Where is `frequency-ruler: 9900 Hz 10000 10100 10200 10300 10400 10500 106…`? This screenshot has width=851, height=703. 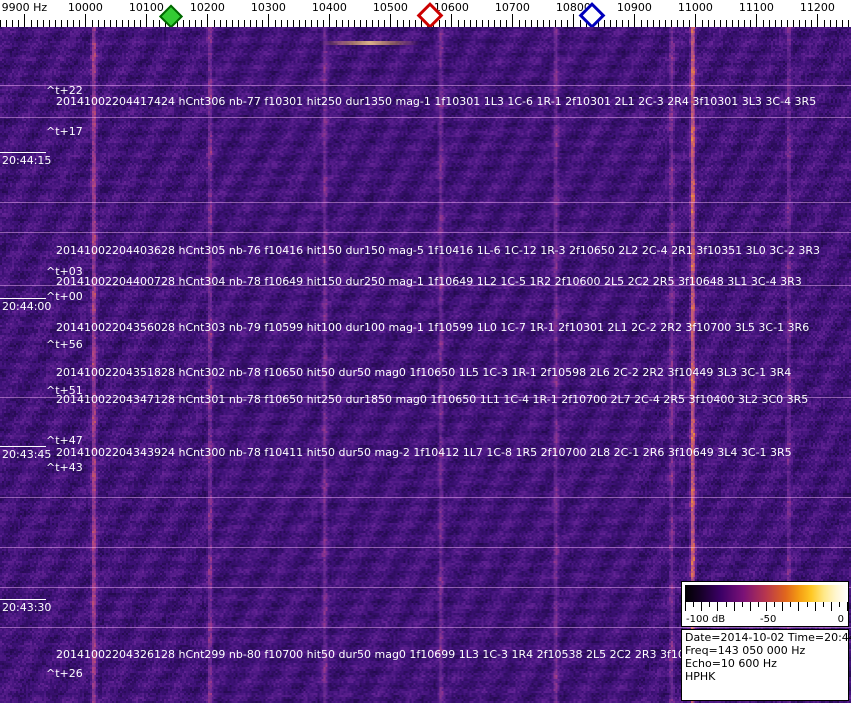 frequency-ruler: 9900 Hz 10000 10100 10200 10300 10400 10500 106… is located at coordinates (425, 14).